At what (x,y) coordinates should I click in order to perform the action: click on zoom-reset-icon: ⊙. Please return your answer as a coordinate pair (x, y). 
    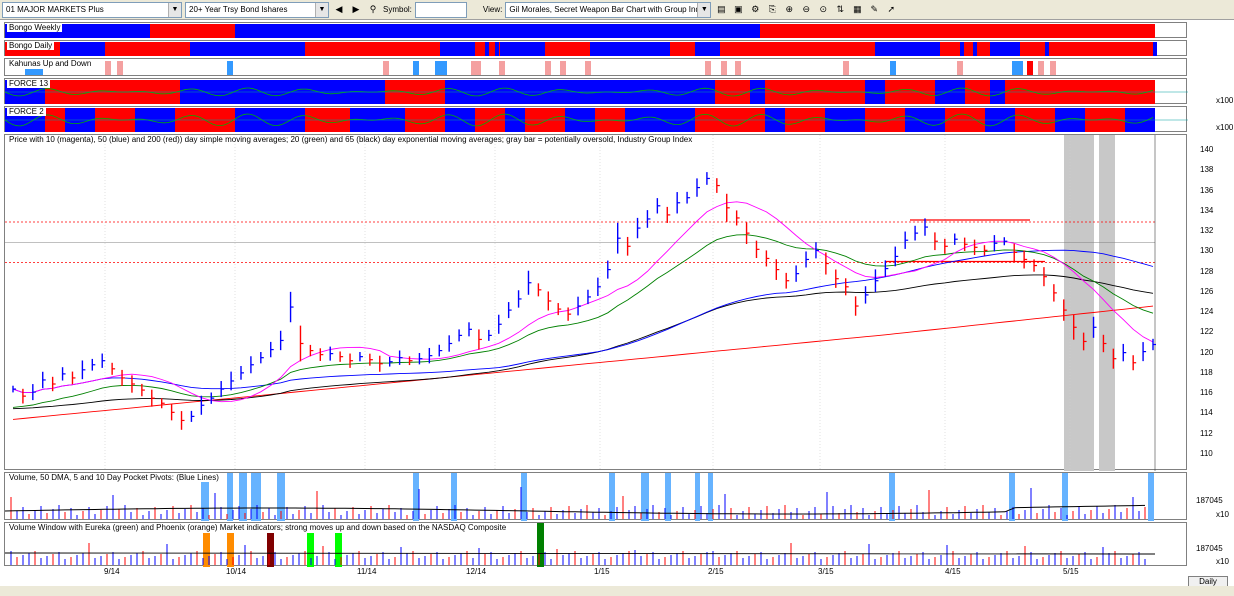
    Looking at the image, I should click on (823, 9).